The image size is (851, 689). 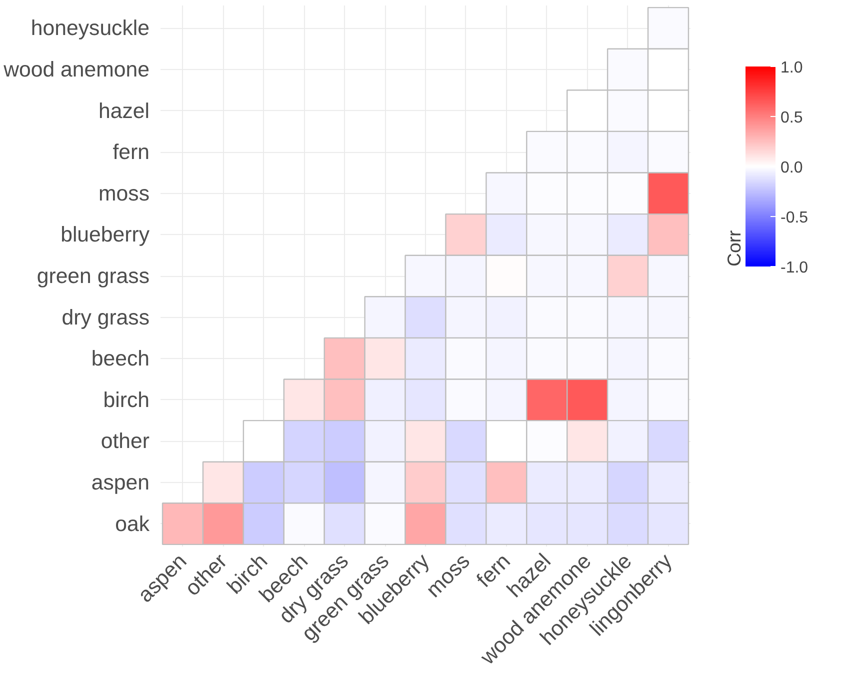 I want to click on y-tick-label: beech, so click(x=120, y=358).